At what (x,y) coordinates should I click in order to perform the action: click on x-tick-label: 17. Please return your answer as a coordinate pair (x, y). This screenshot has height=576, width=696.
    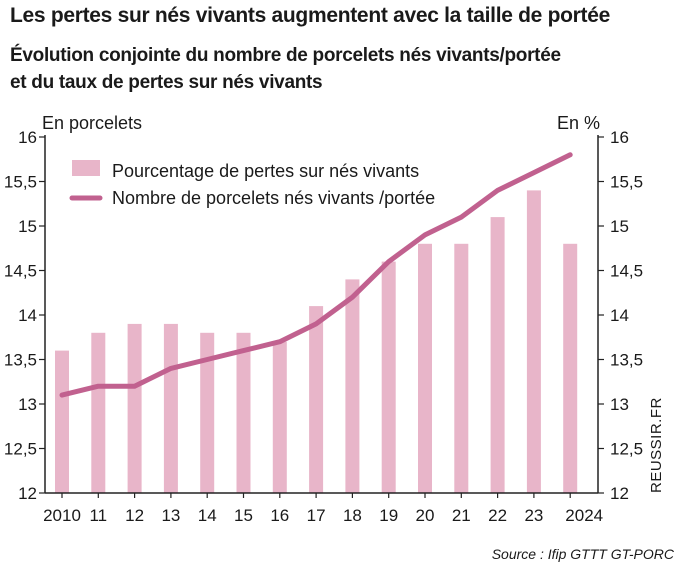
    Looking at the image, I should click on (316, 515).